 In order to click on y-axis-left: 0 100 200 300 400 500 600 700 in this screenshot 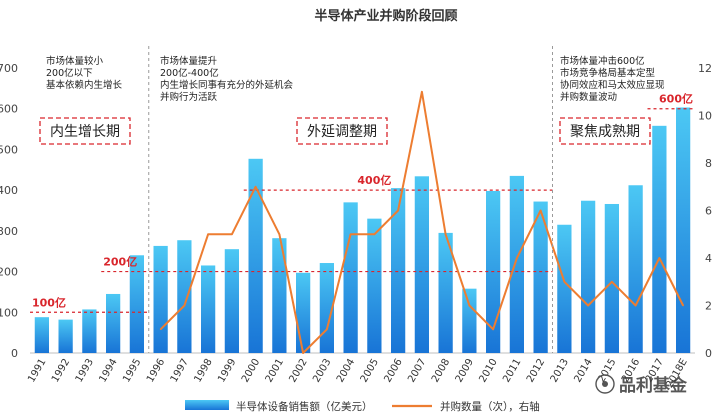, I will do `click(9, 211)`.